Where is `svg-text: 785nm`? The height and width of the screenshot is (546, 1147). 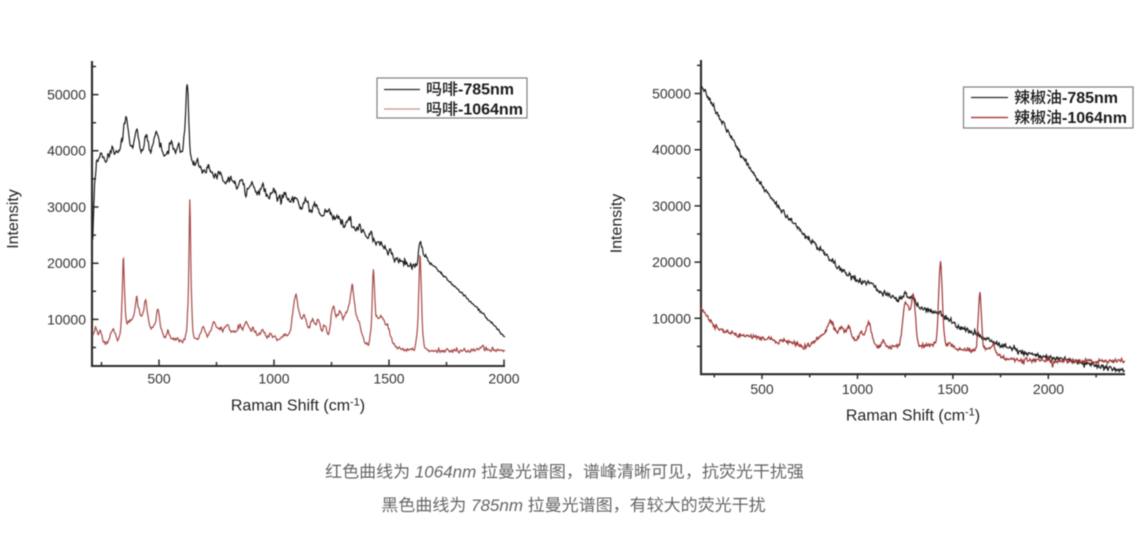 svg-text: 785nm is located at coordinates (497, 505).